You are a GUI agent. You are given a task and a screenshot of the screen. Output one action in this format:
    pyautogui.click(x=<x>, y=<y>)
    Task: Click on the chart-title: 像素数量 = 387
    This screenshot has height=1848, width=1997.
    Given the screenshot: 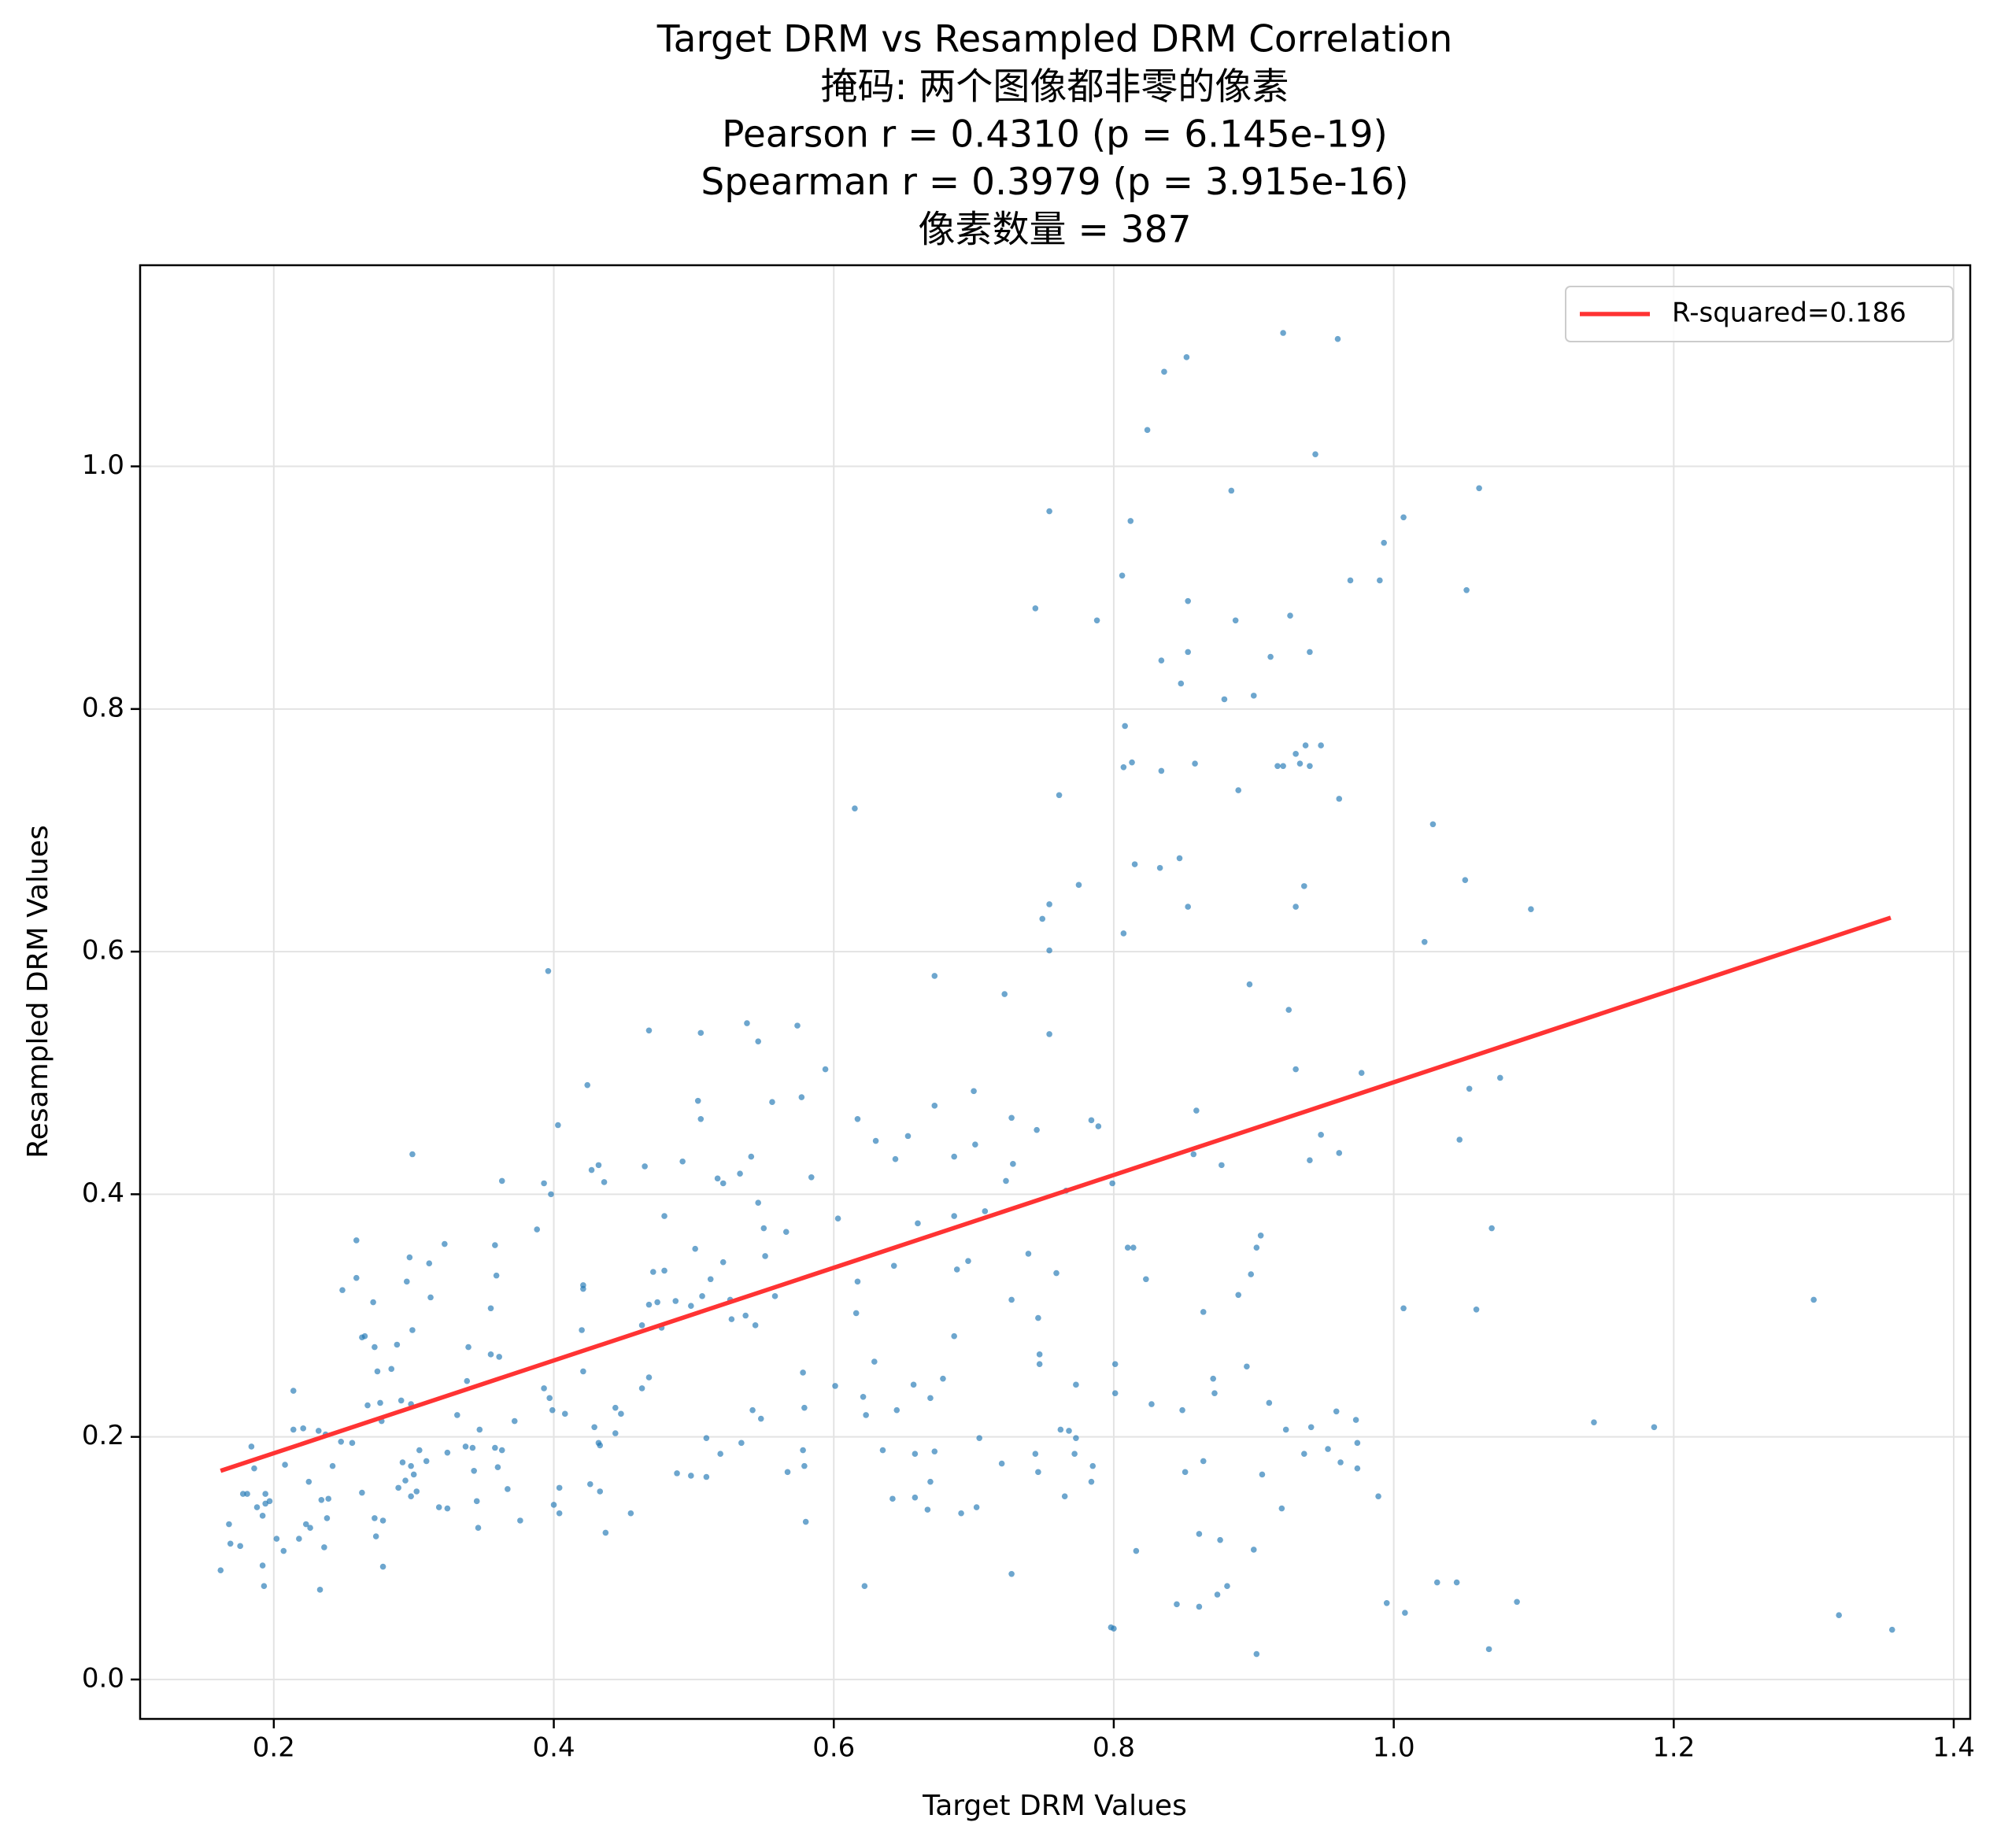 What is the action you would take?
    pyautogui.click(x=1055, y=230)
    